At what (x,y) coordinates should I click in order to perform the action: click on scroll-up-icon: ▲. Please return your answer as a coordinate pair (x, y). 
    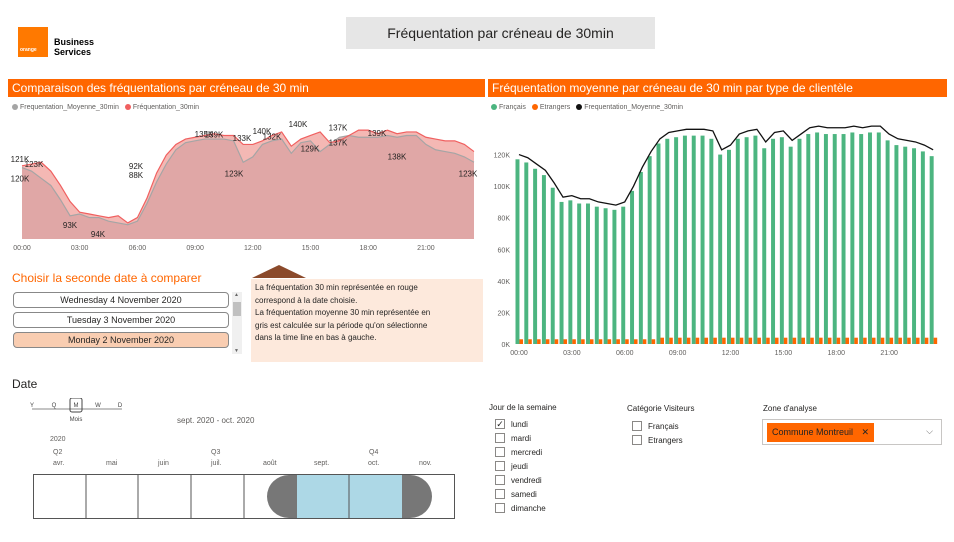
    Looking at the image, I should click on (236, 295).